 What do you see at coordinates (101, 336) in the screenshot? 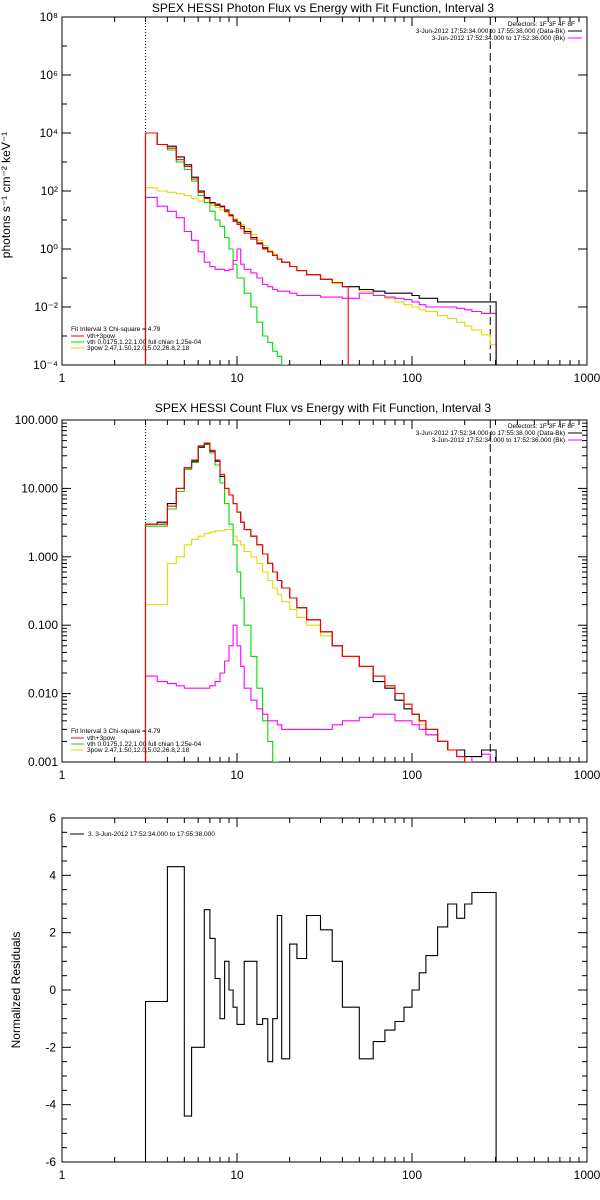
I see `photon-flux-legend-bl-line-1: vth+3pow` at bounding box center [101, 336].